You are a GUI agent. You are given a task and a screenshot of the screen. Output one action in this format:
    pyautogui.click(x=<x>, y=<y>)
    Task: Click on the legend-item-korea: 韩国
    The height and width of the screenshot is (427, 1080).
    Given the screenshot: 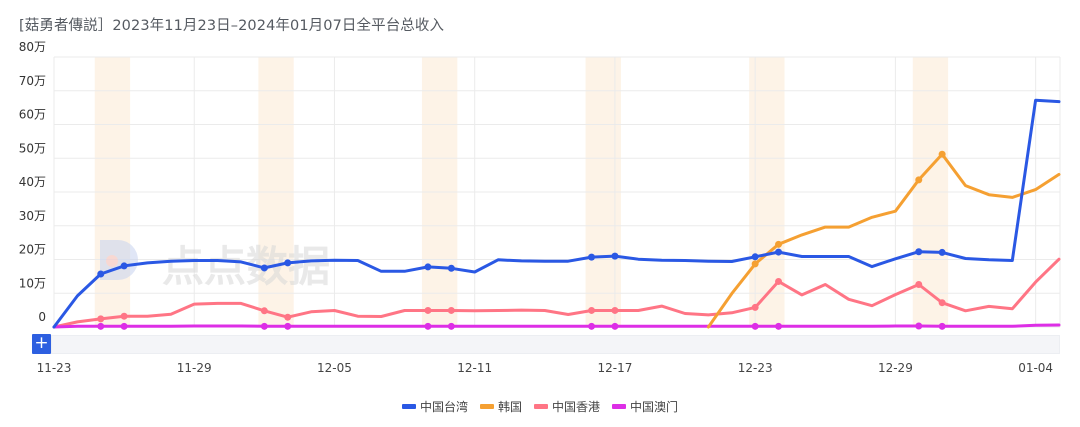 What is the action you would take?
    pyautogui.click(x=500, y=406)
    